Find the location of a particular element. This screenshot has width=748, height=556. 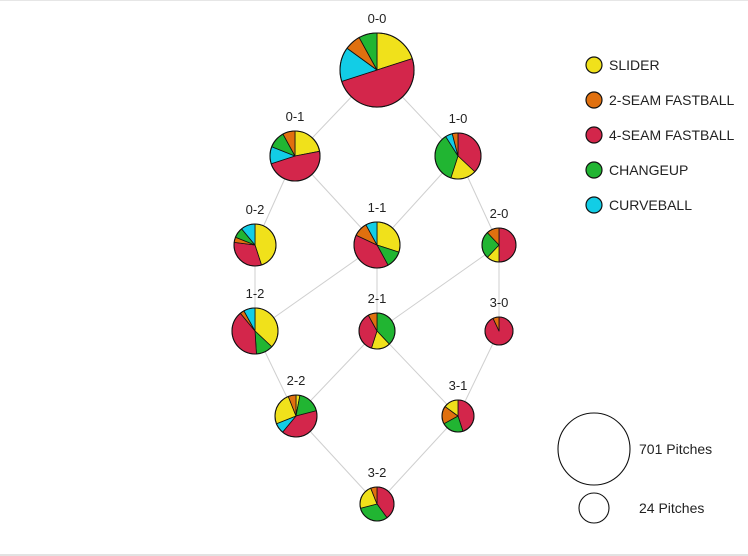

size-legend-label: 24 Pitches is located at coordinates (671, 508).